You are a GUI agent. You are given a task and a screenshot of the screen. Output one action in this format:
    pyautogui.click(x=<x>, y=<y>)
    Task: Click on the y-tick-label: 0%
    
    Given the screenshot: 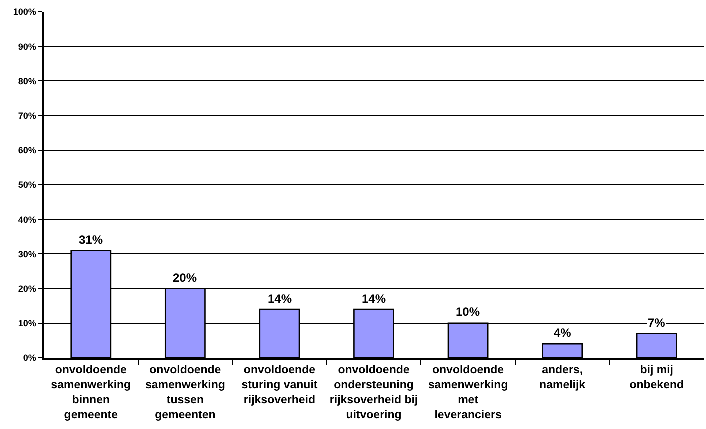 What is the action you would take?
    pyautogui.click(x=29, y=358)
    